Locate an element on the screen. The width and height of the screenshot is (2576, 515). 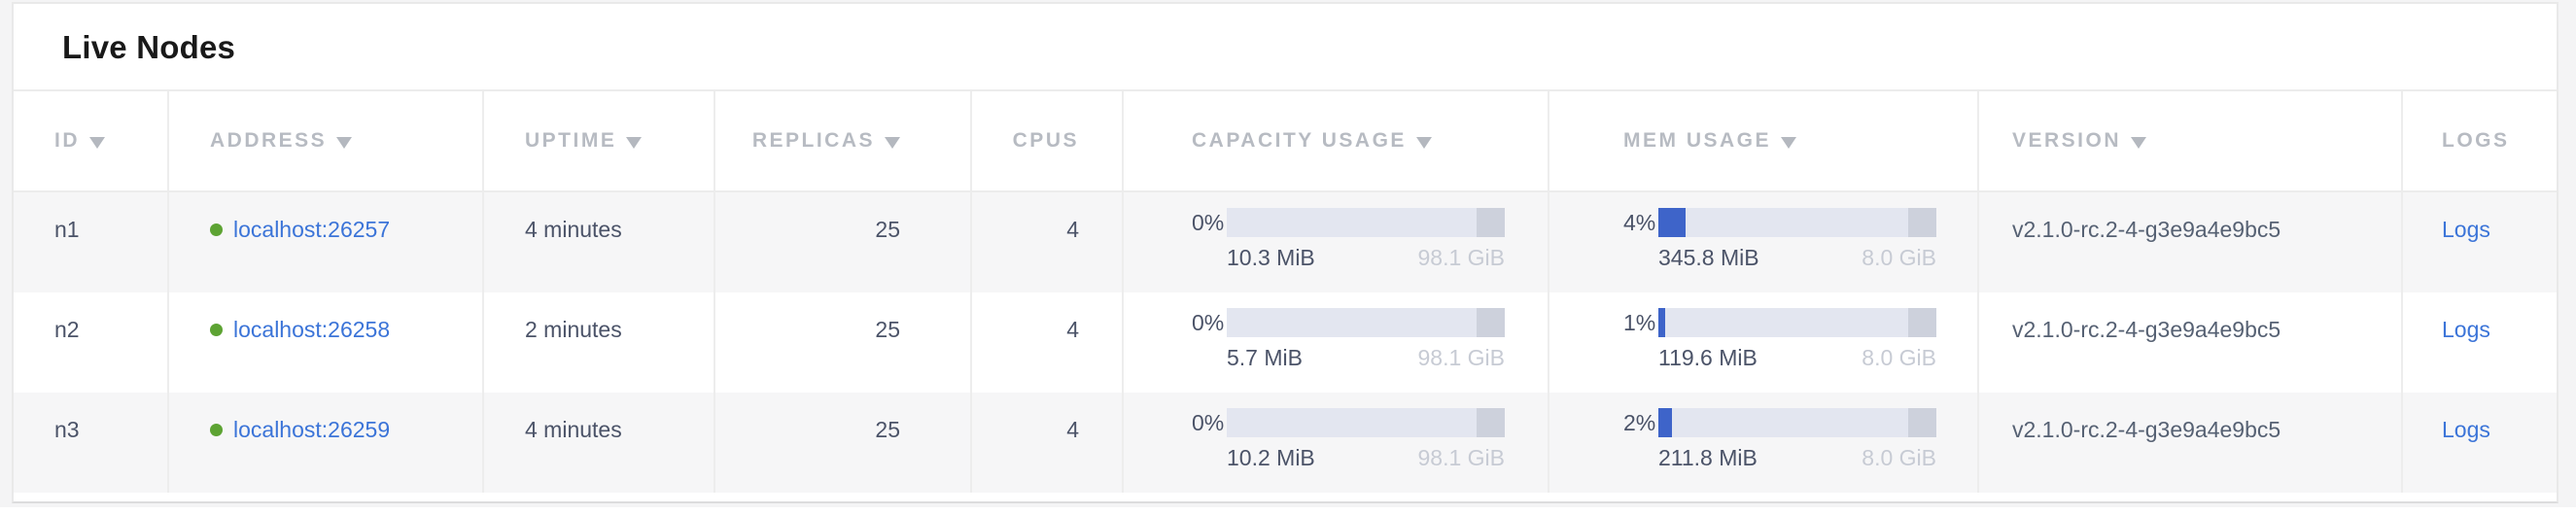
mem-percent: 2% is located at coordinates (1639, 422).